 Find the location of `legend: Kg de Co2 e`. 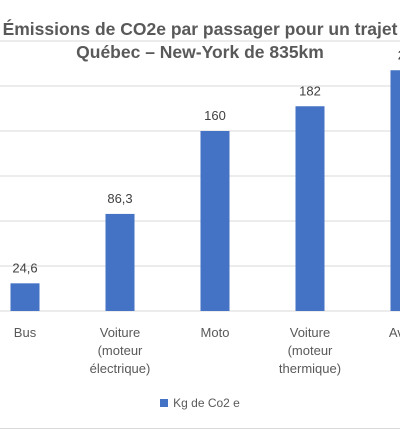

legend: Kg de Co2 e is located at coordinates (200, 403).